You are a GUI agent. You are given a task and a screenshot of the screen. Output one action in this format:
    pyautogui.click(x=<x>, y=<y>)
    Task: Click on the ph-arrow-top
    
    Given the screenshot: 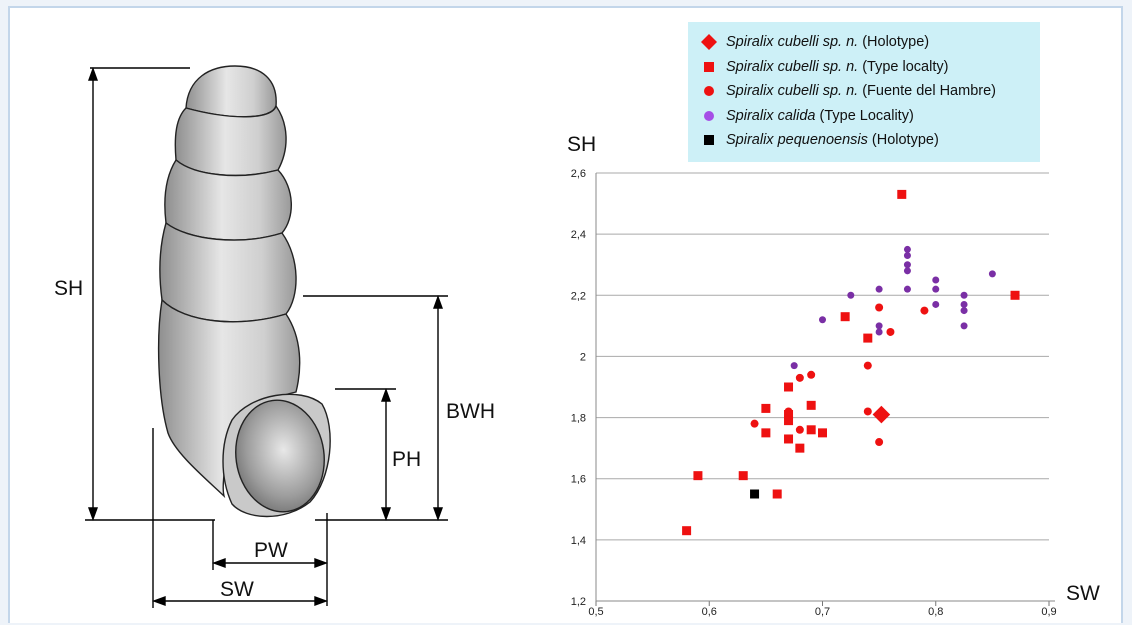 What is the action you would take?
    pyautogui.click(x=386, y=394)
    